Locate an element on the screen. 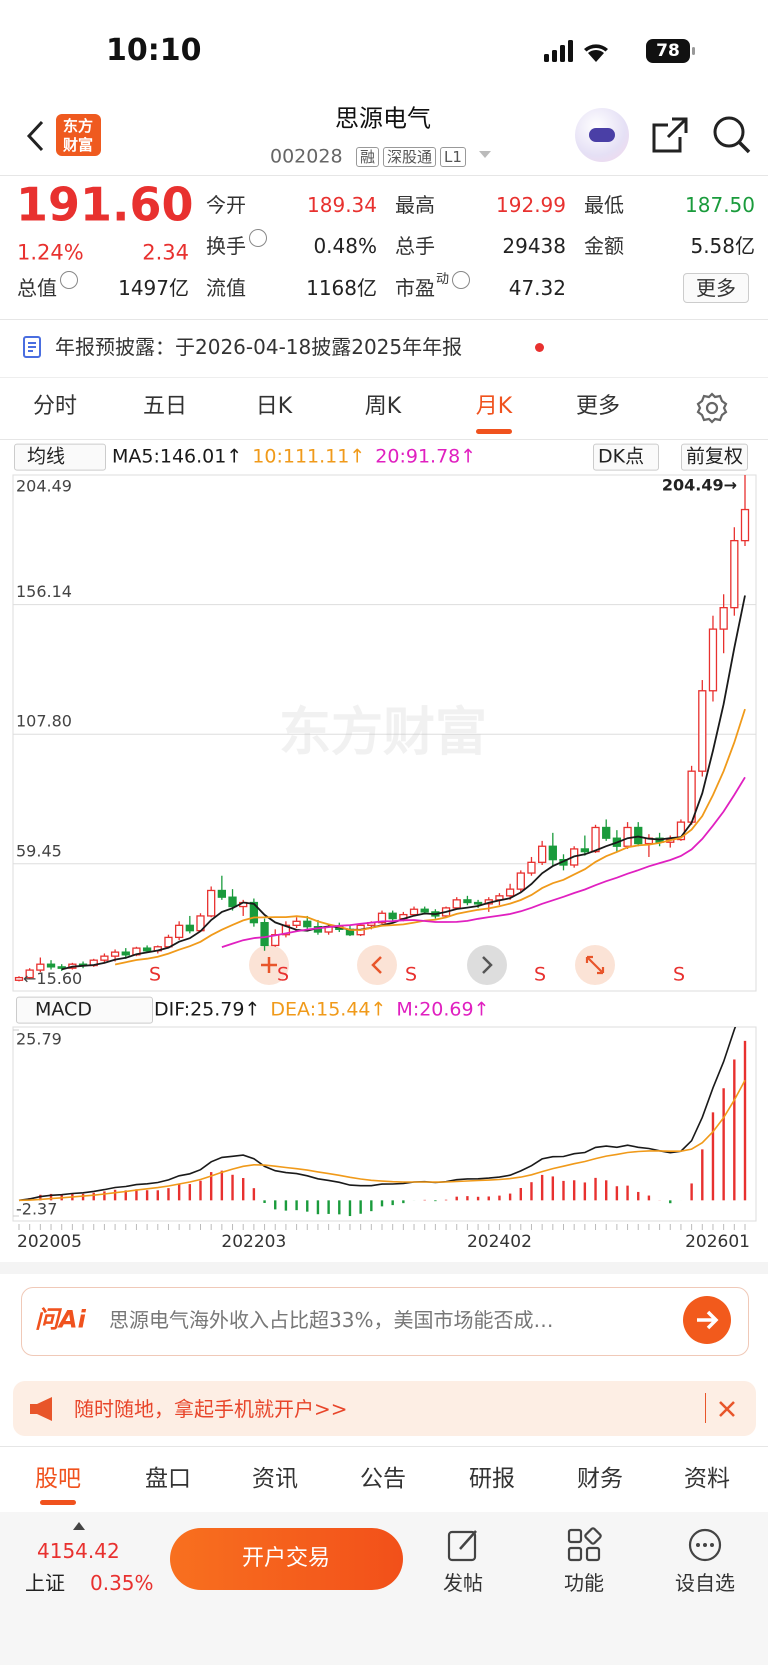  period-tab: 周K is located at coordinates (383, 406).